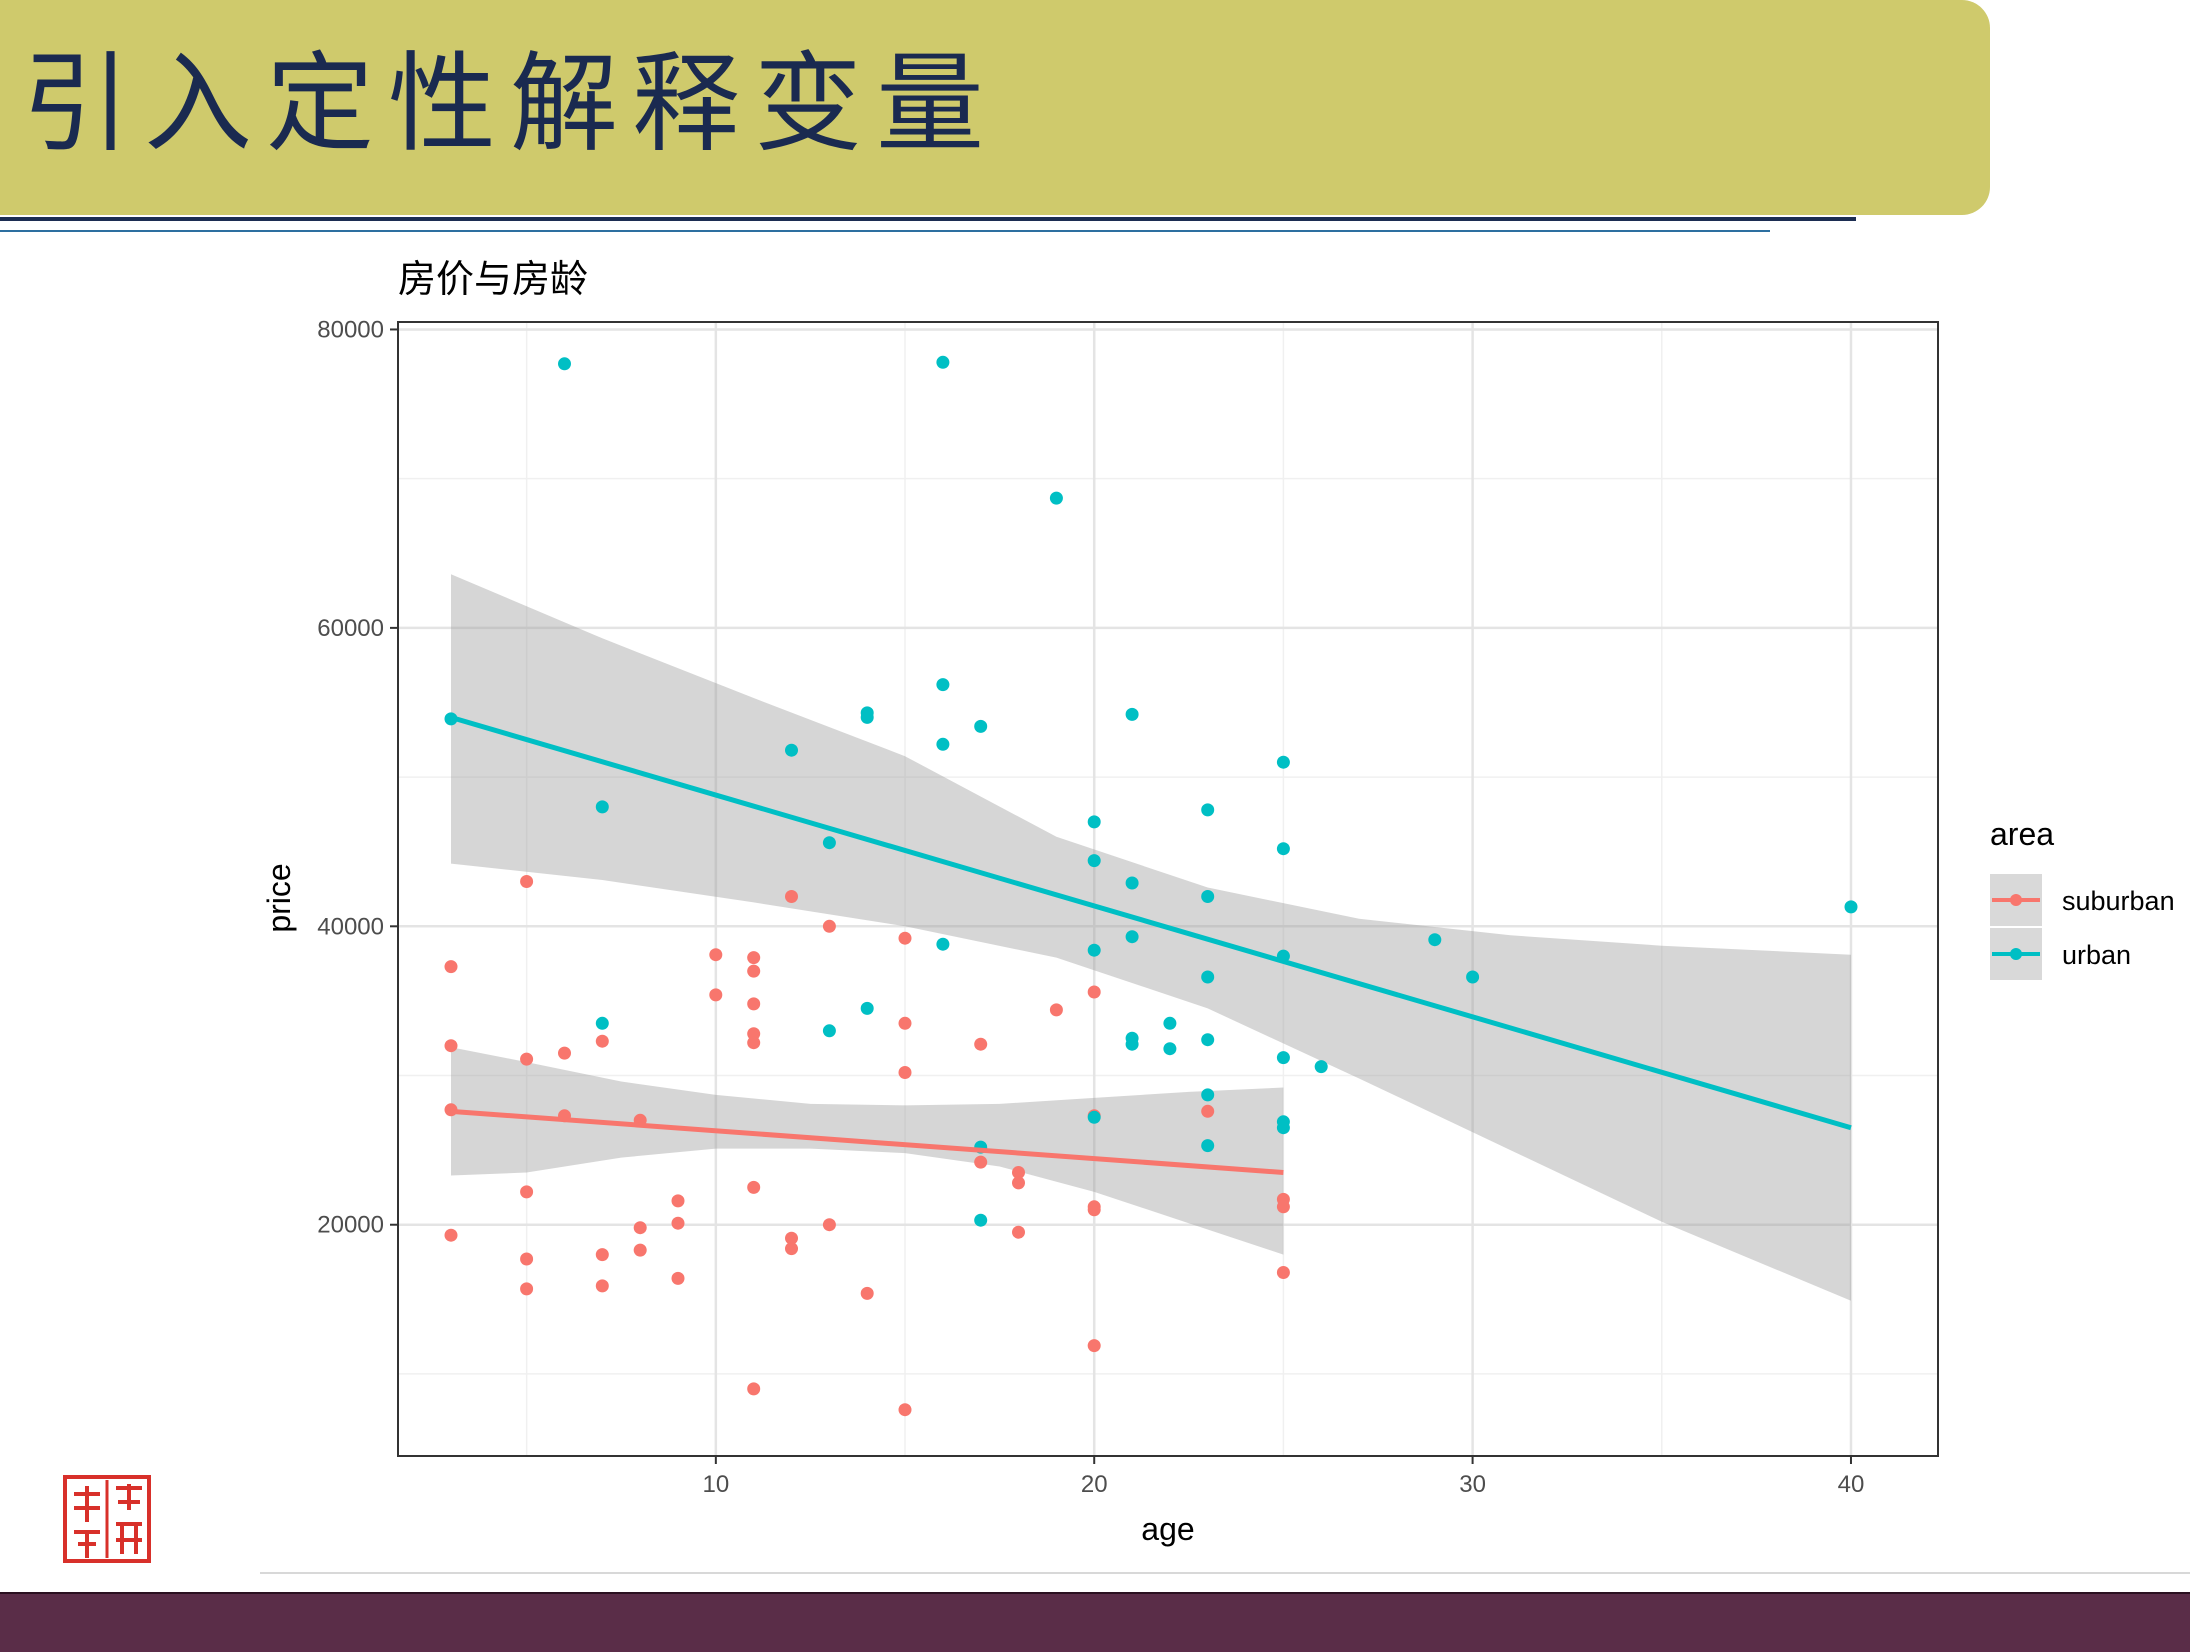  I want to click on x-axis-title: age, so click(1167, 1529).